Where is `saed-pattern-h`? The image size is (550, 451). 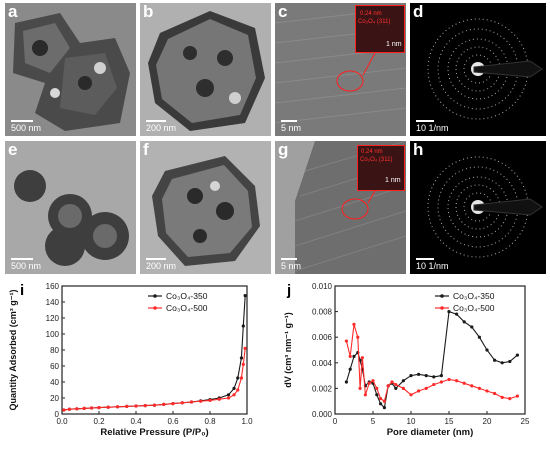
saed-pattern-h is located at coordinates (478, 207).